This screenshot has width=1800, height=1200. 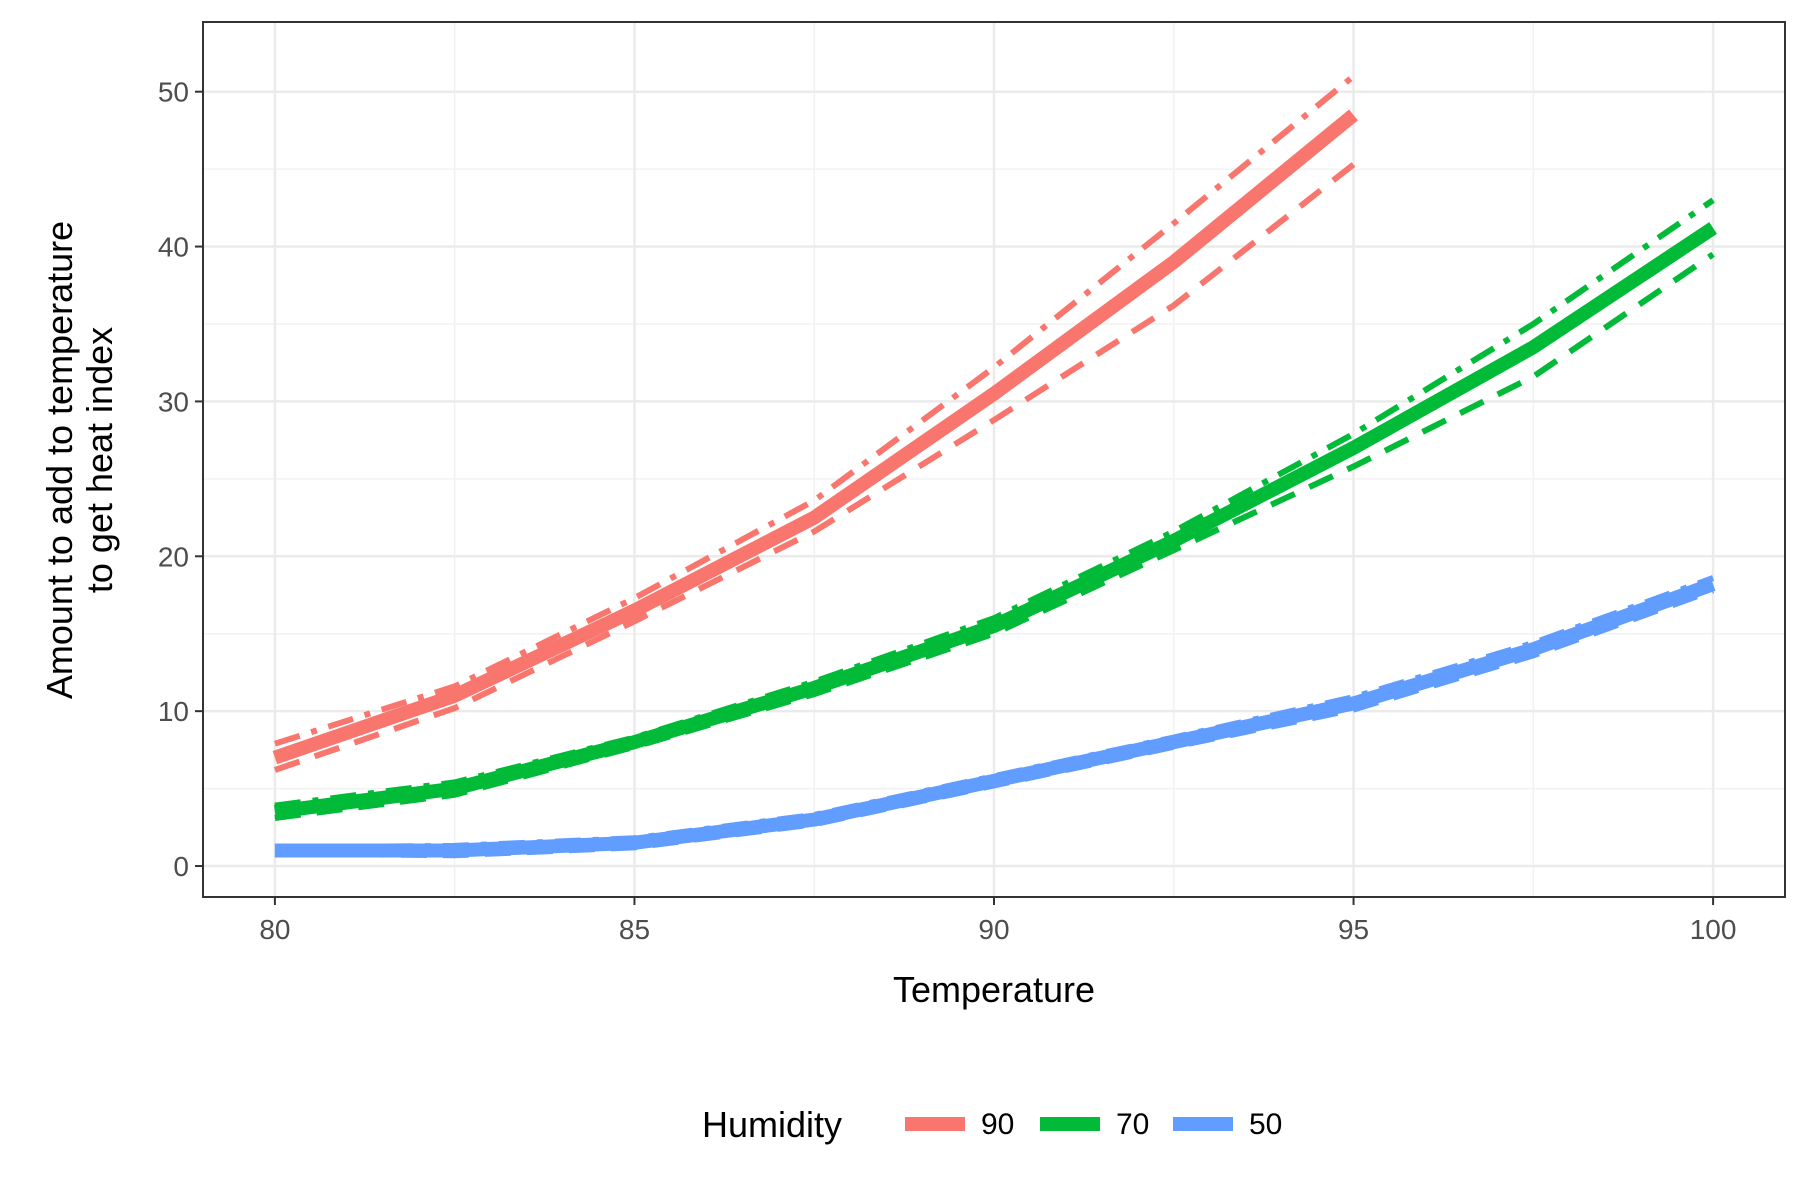 I want to click on legend: Humidity 90 70 50, so click(x=992, y=1124).